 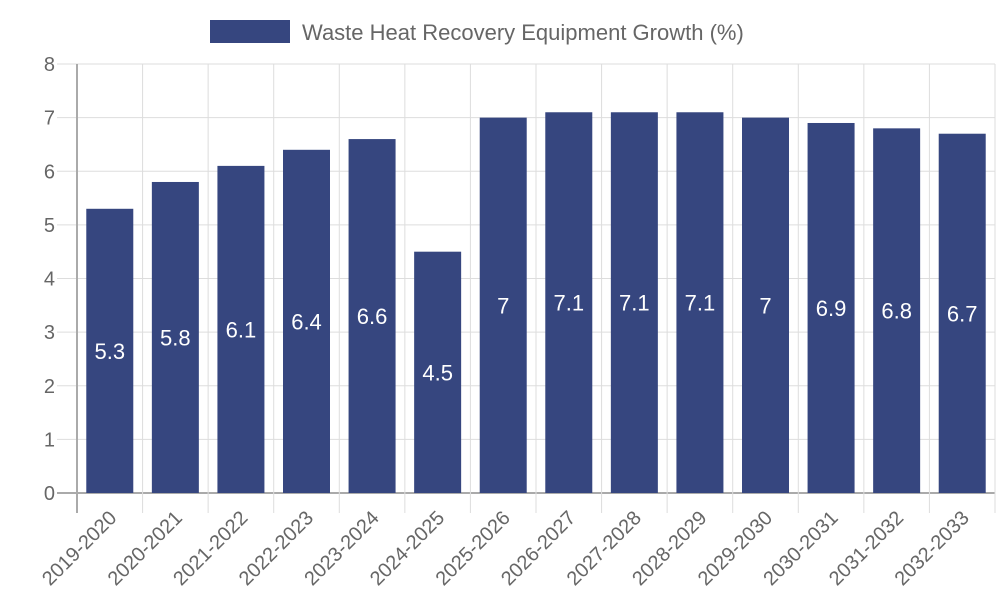 I want to click on y-tick-label: 0, so click(x=49, y=494).